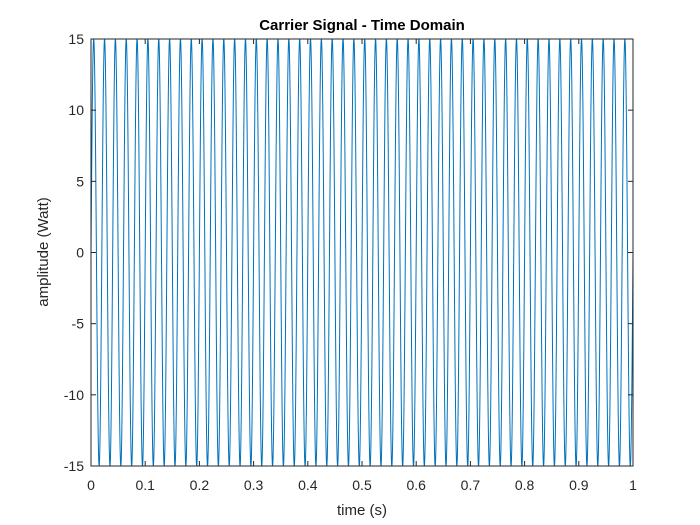  I want to click on x-tick-label-4: 0.4, so click(308, 485).